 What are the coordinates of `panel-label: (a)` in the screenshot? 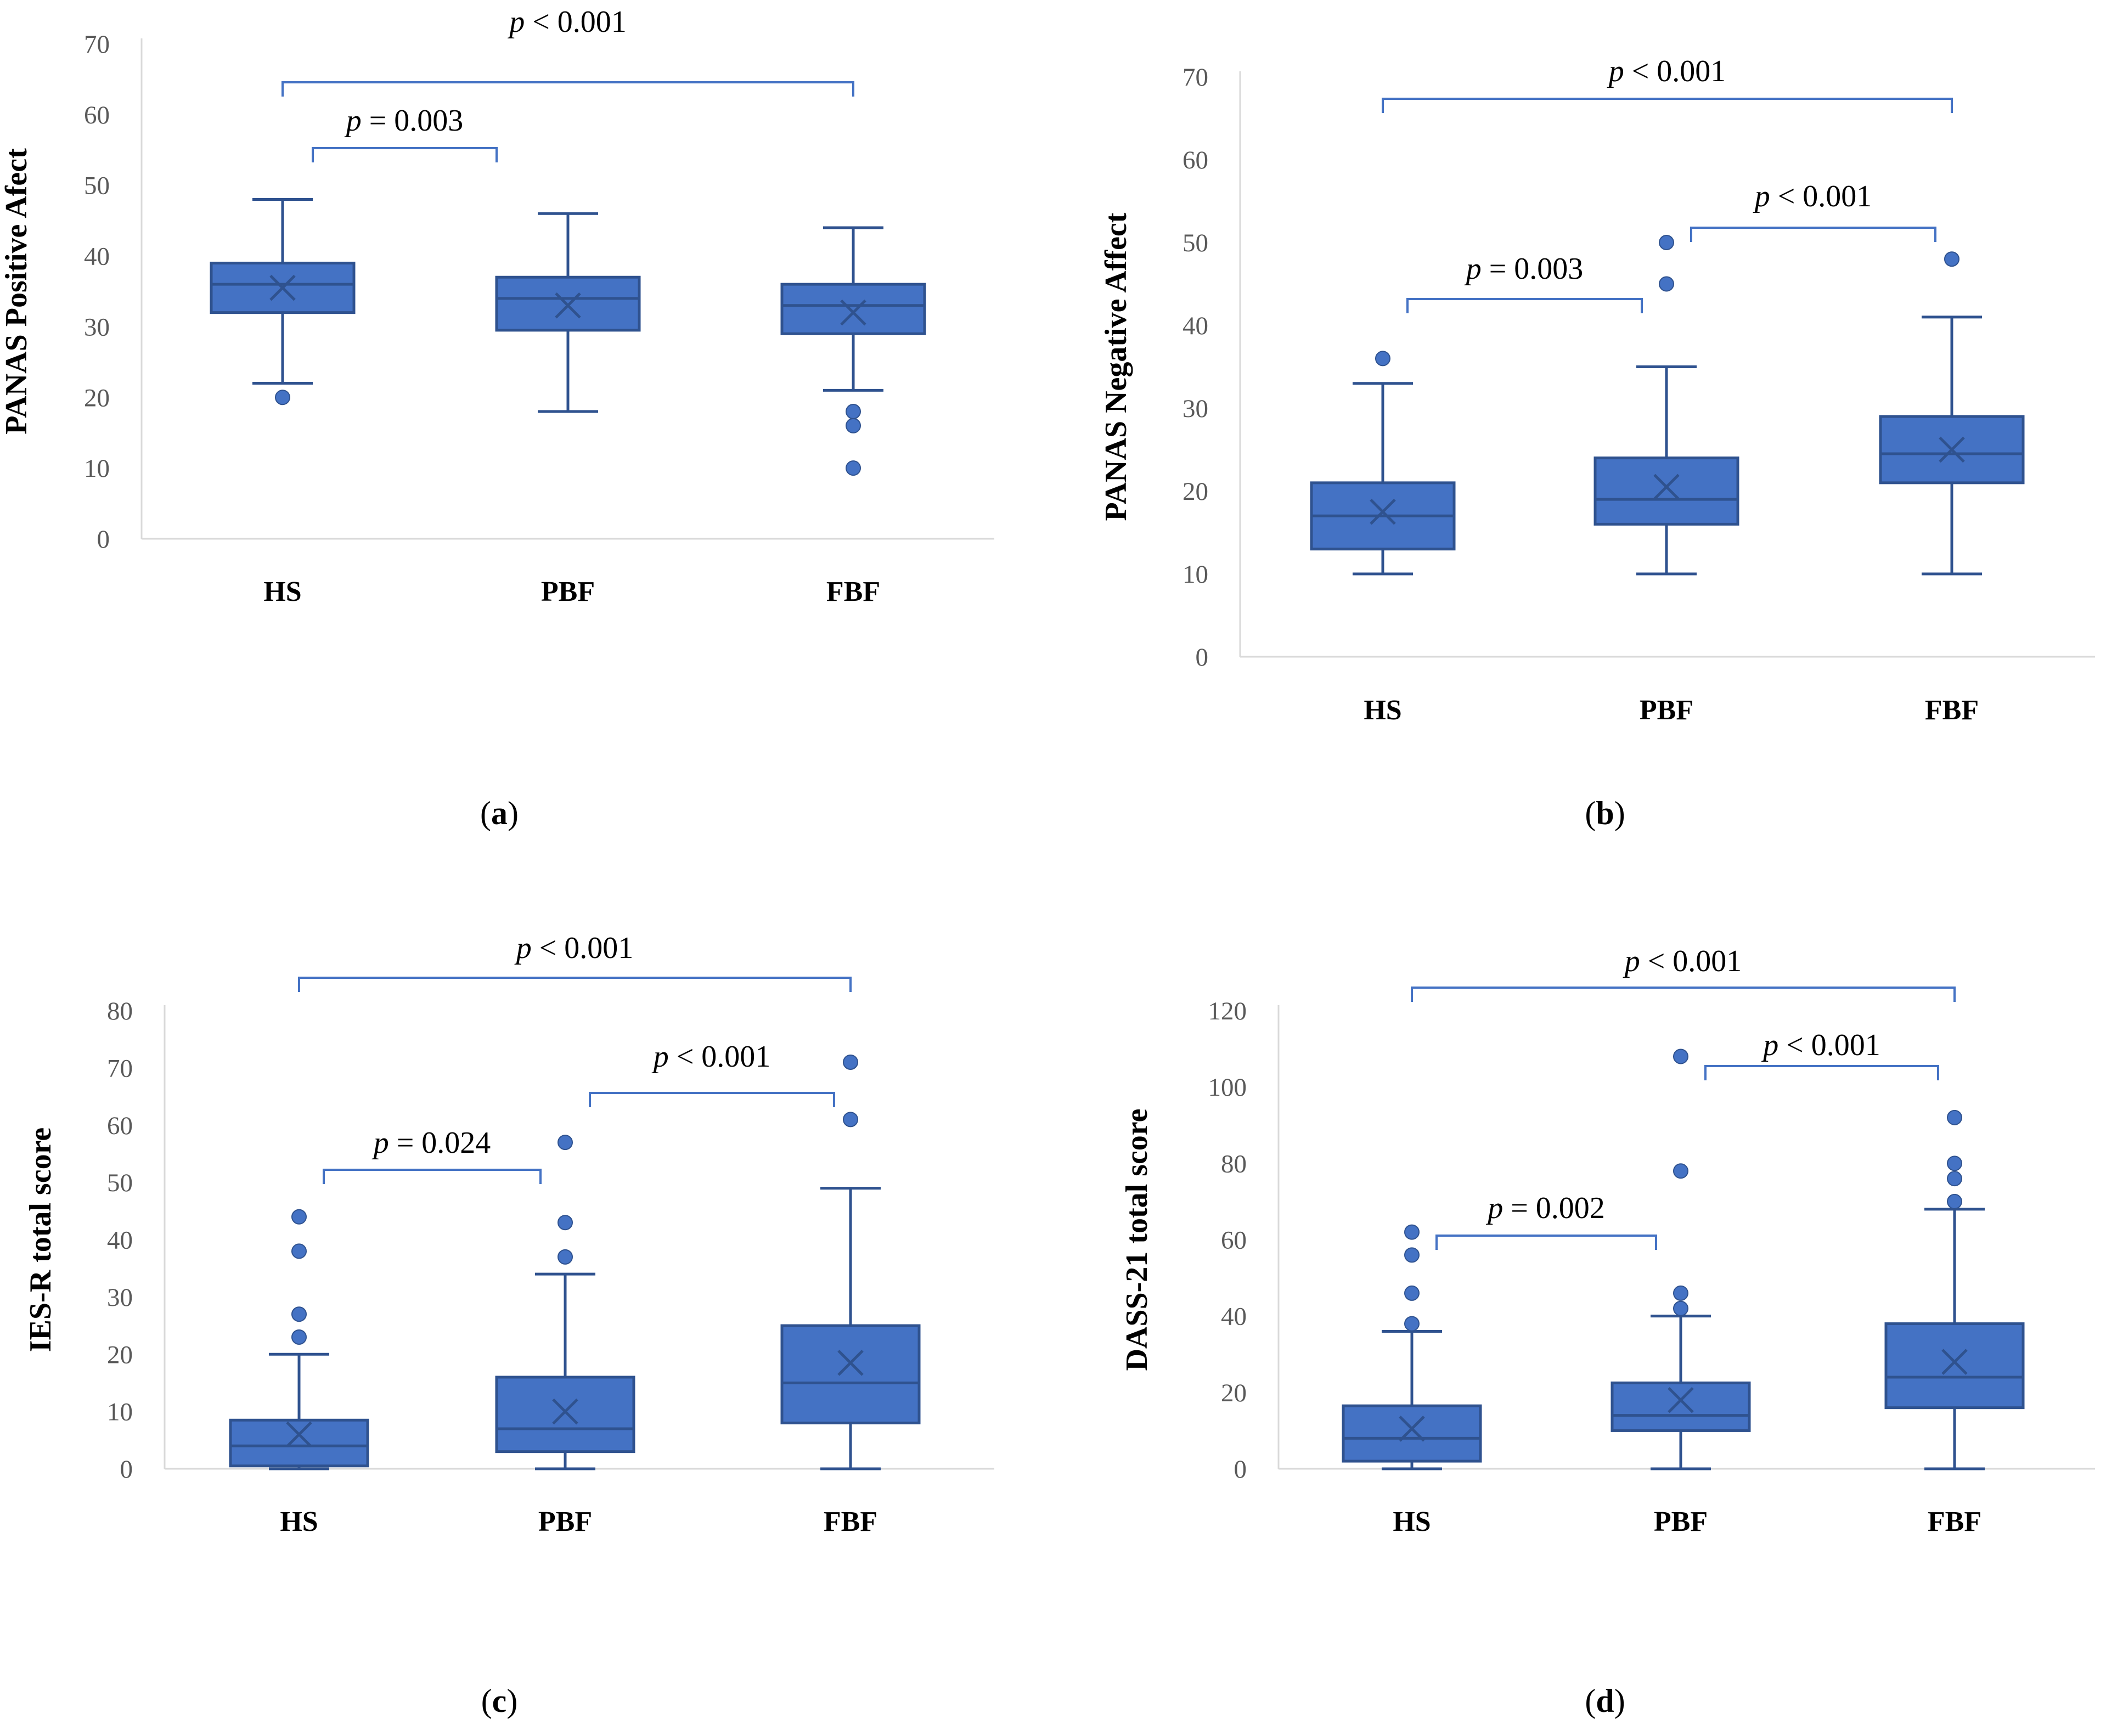 It's located at (500, 813).